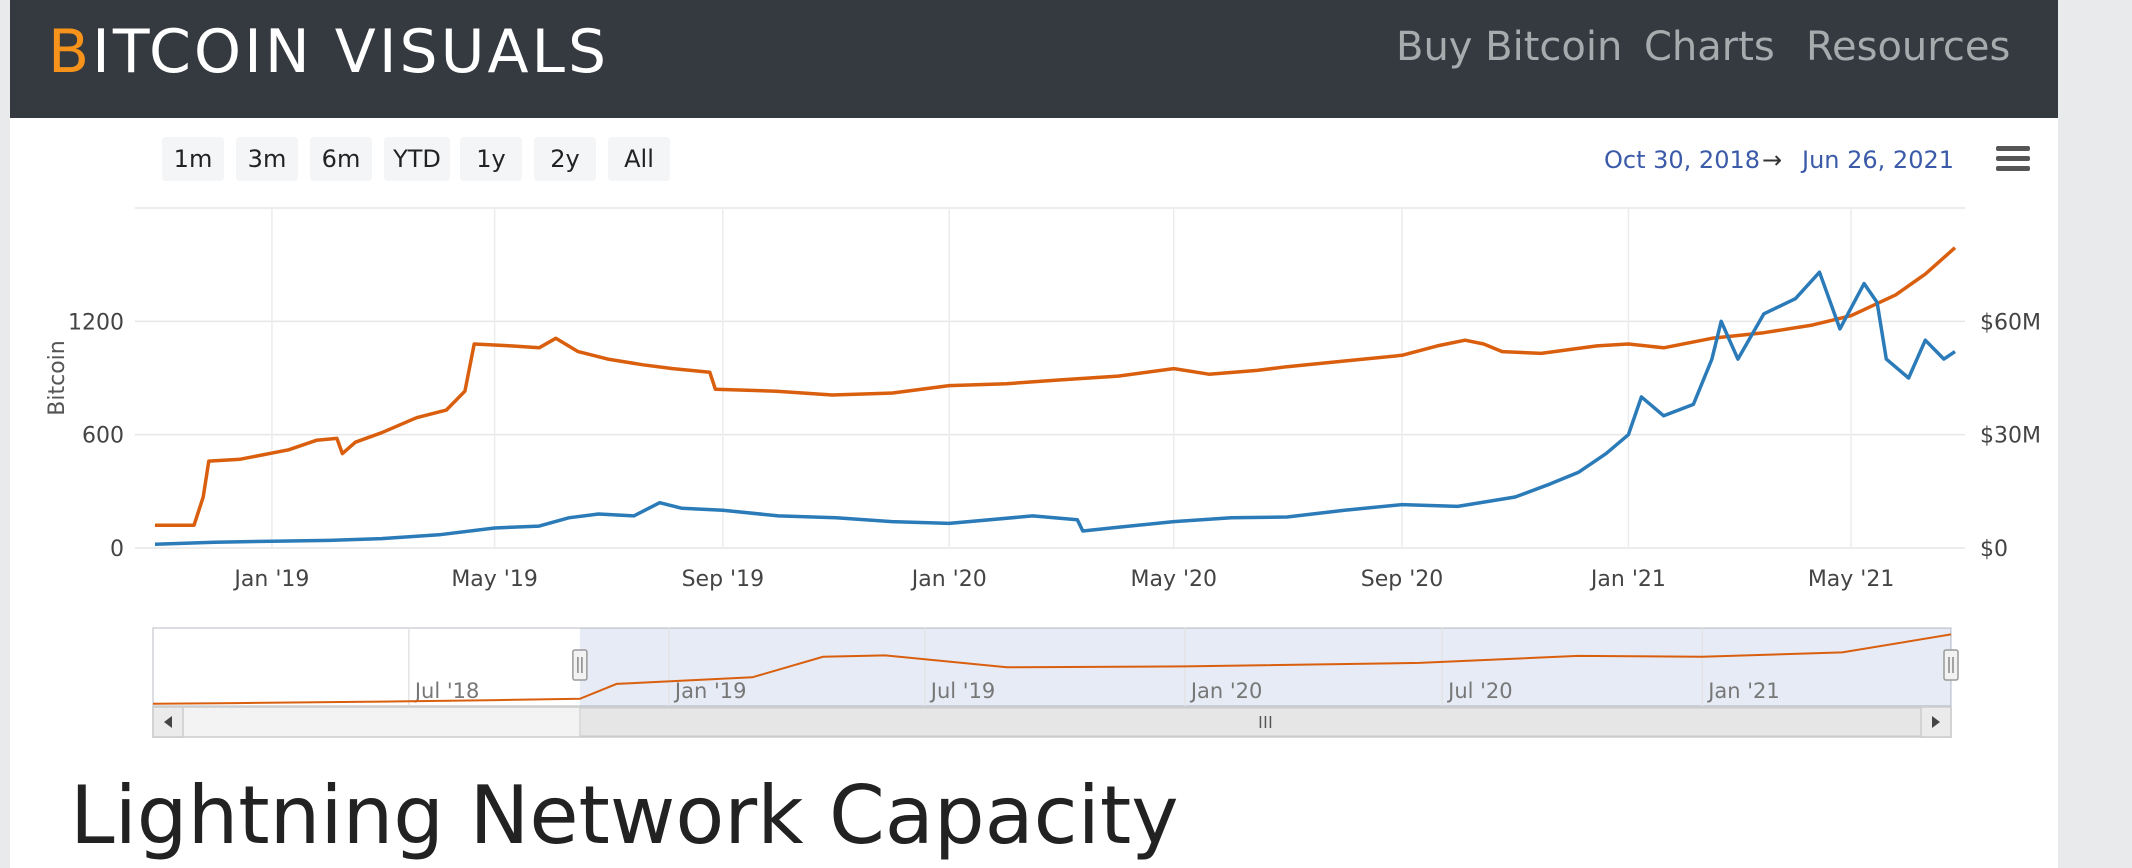  I want to click on range-from-date: Oct 30, 2018, so click(1682, 160).